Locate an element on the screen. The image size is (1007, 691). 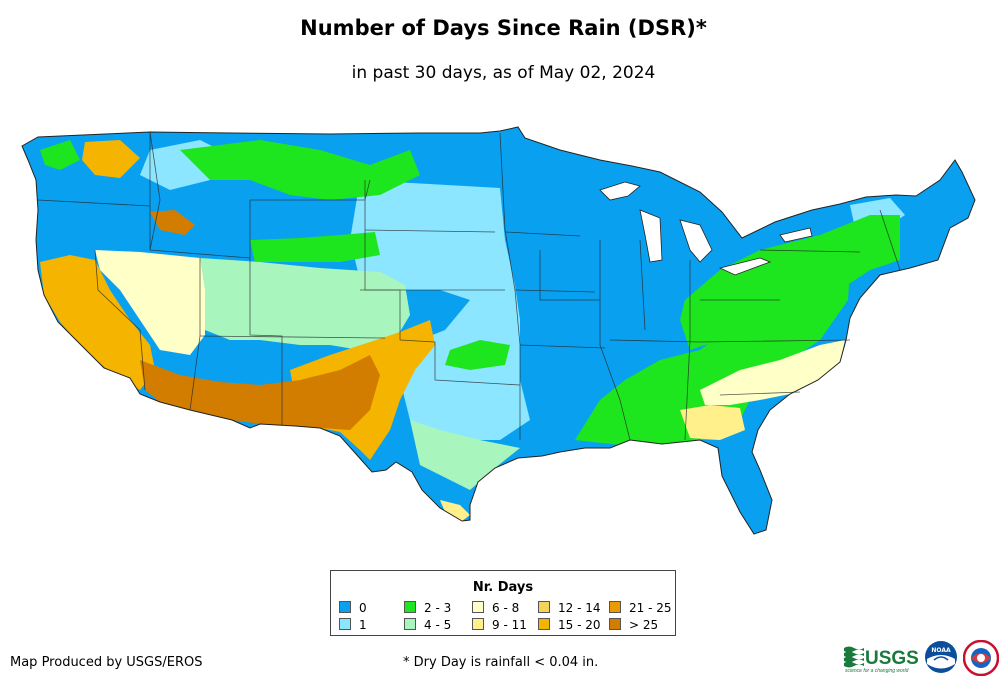
legend-item-15-20: 15 - 20 is located at coordinates (569, 625).